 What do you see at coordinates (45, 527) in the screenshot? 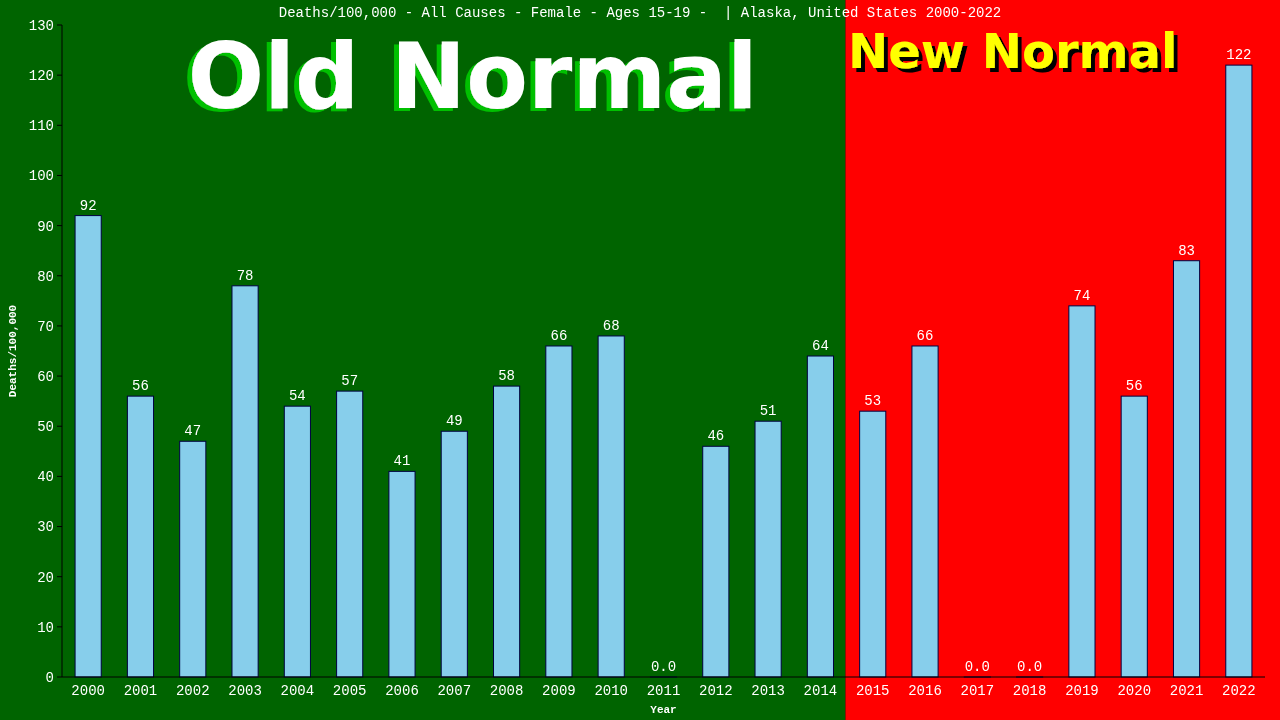
I see `y-tick-label: 30` at bounding box center [45, 527].